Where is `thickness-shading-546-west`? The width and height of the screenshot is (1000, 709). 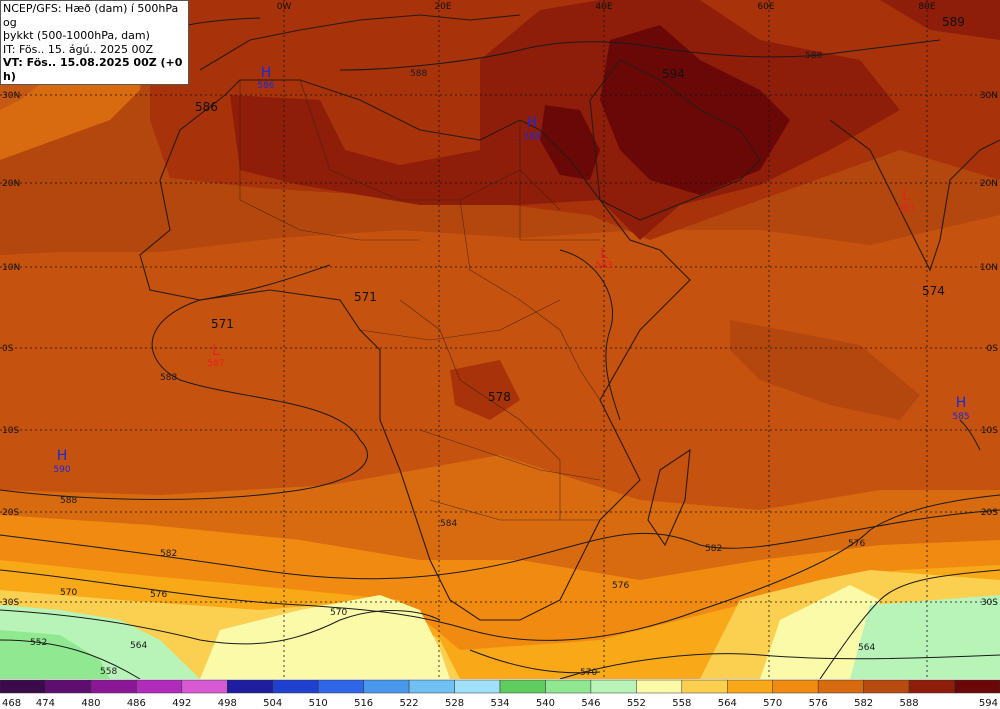 thickness-shading-546-west is located at coordinates (325, 637).